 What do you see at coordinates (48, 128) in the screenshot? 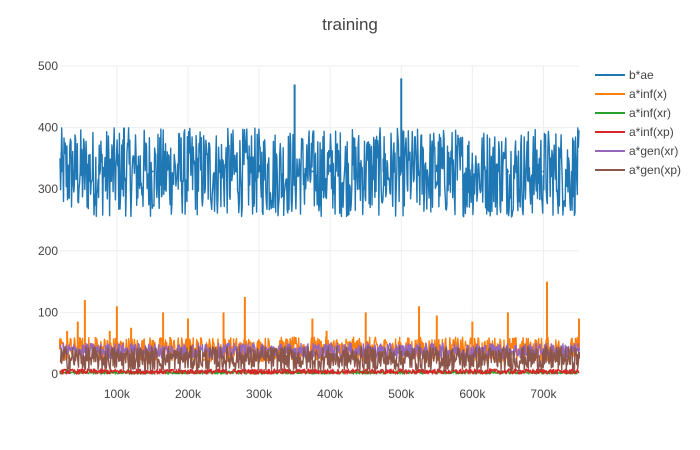
I see `y-tick-label: 400` at bounding box center [48, 128].